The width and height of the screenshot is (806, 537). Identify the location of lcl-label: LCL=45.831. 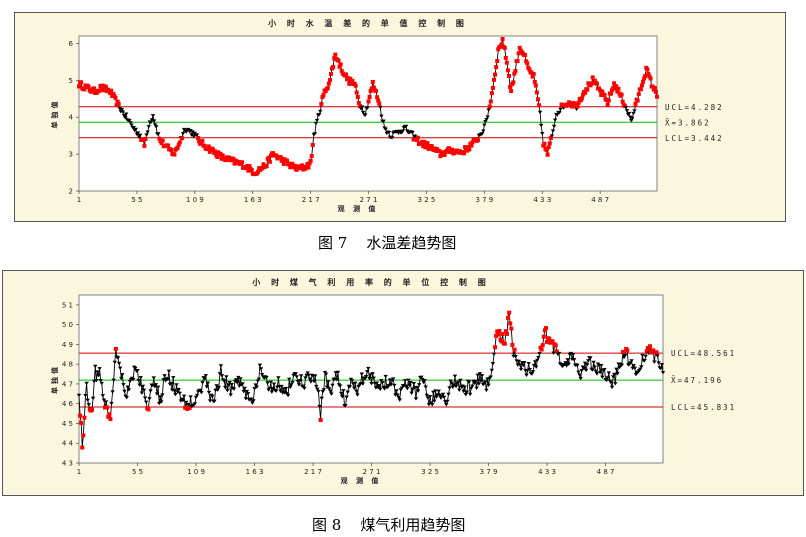
(703, 407).